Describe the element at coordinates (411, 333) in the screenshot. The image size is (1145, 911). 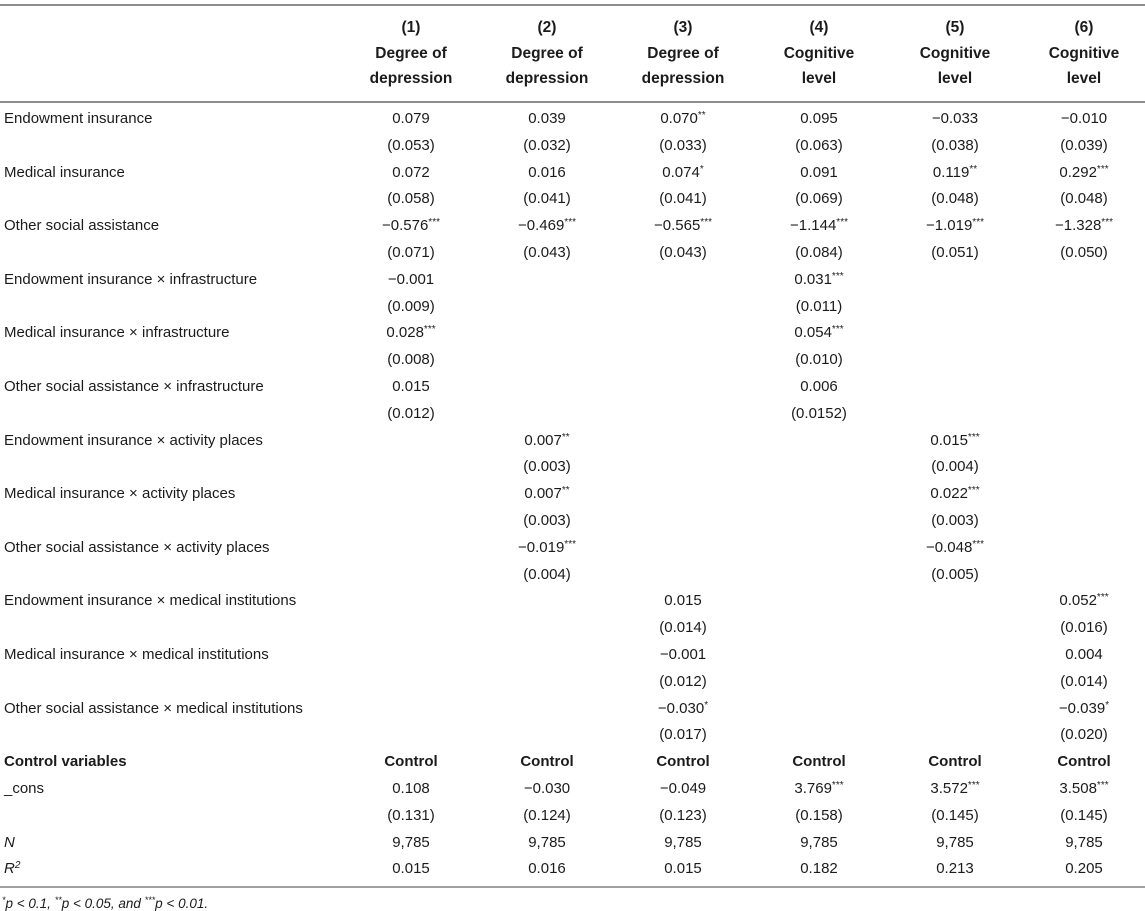
I see `coef-cell: 0.028***` at that location.